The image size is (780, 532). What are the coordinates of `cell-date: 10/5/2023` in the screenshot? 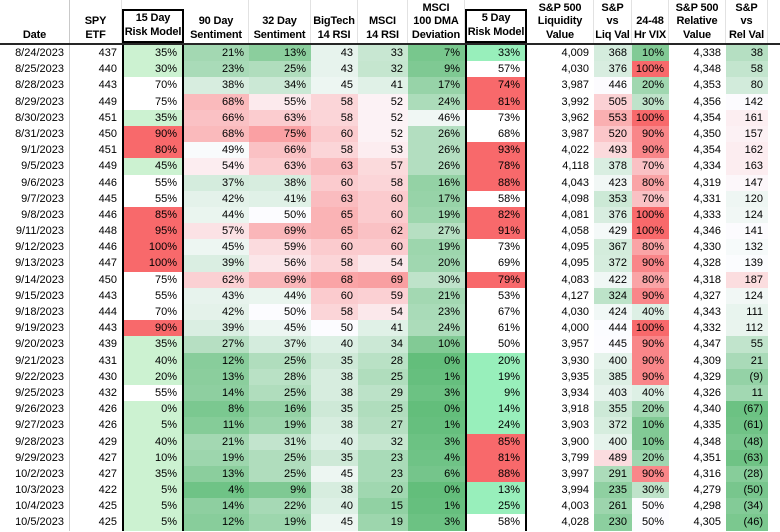 It's located at (35, 522).